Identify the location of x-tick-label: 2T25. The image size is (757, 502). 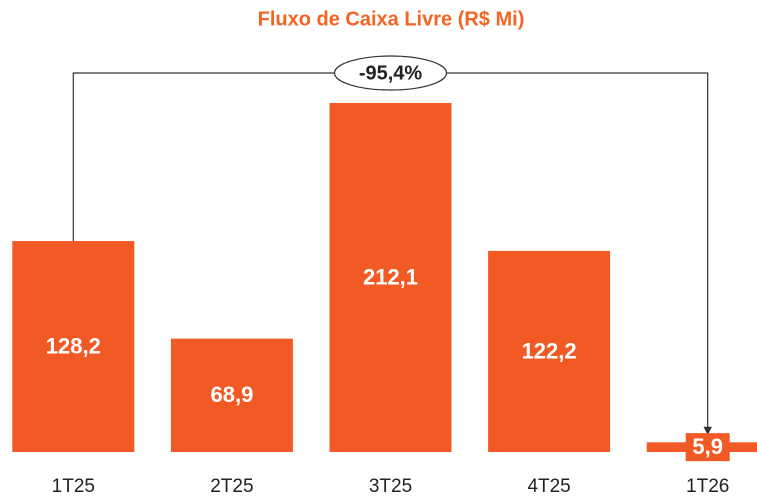
(231, 486).